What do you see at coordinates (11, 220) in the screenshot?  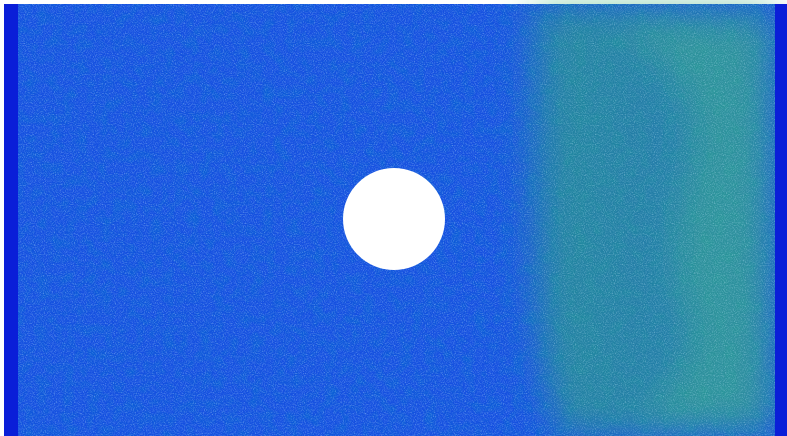 I see `left-boundary` at bounding box center [11, 220].